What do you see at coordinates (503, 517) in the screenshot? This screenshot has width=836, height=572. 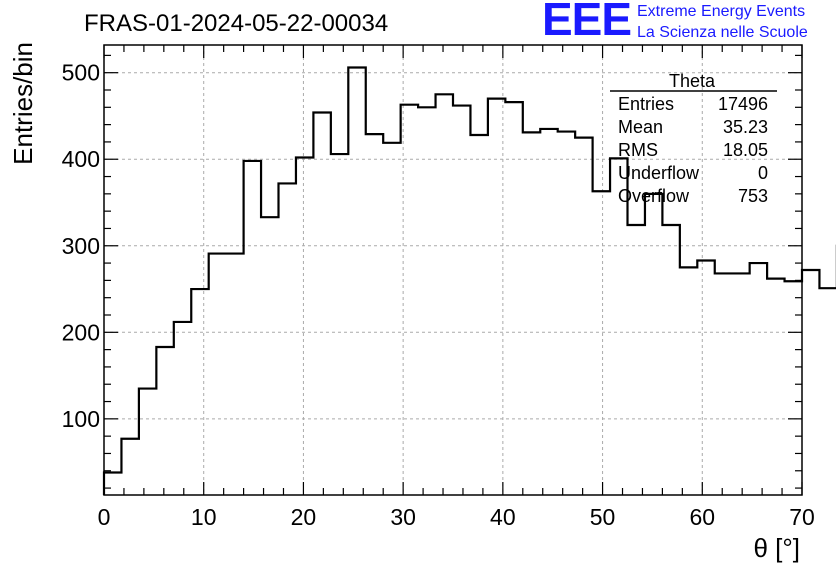 I see `x-tick-label: 40` at bounding box center [503, 517].